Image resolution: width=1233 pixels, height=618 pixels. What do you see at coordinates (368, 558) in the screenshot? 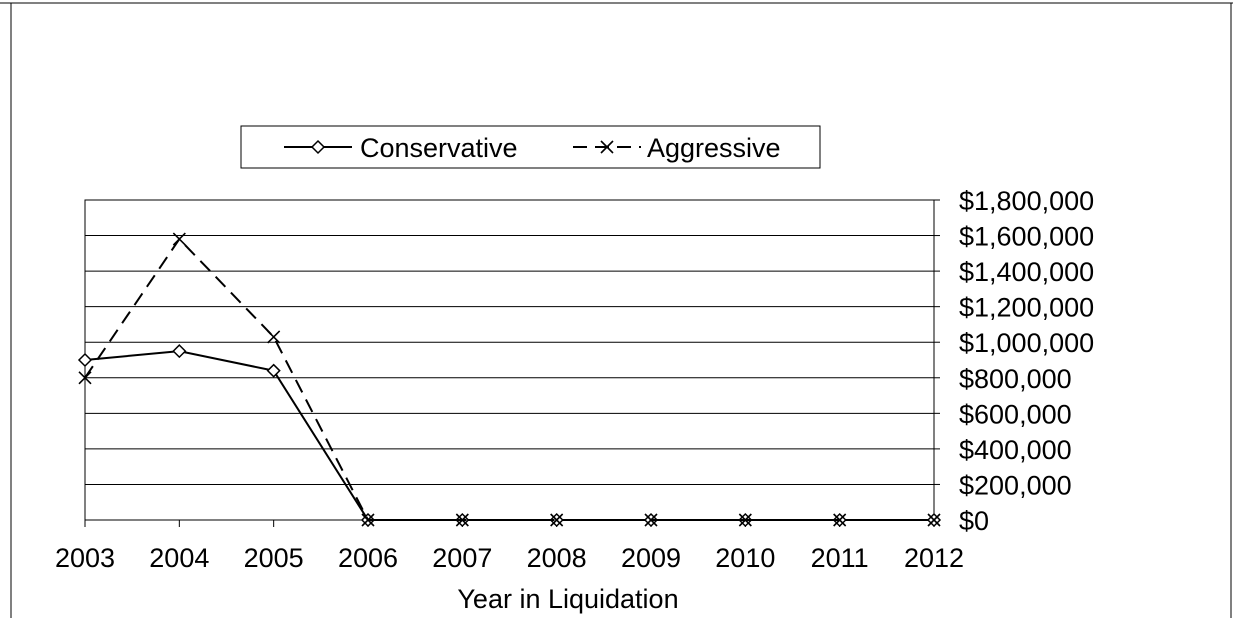
I see `x-tick-label: 2006` at bounding box center [368, 558].